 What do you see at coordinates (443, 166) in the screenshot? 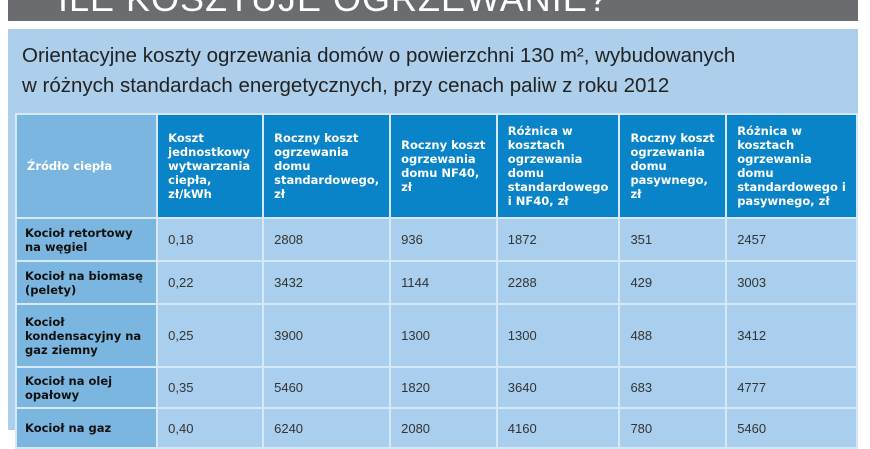
I see `column-header: Roczny koszt ogrzewania domu NF40, zł` at bounding box center [443, 166].